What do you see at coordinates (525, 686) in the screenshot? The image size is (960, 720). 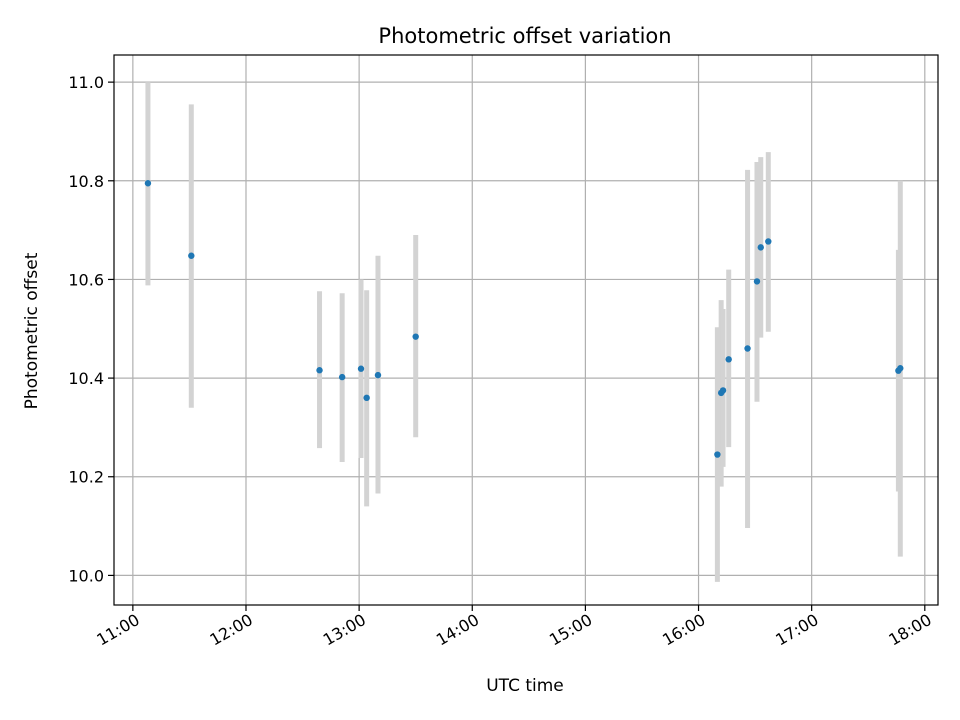 I see `x-axis-label: UTC time` at bounding box center [525, 686].